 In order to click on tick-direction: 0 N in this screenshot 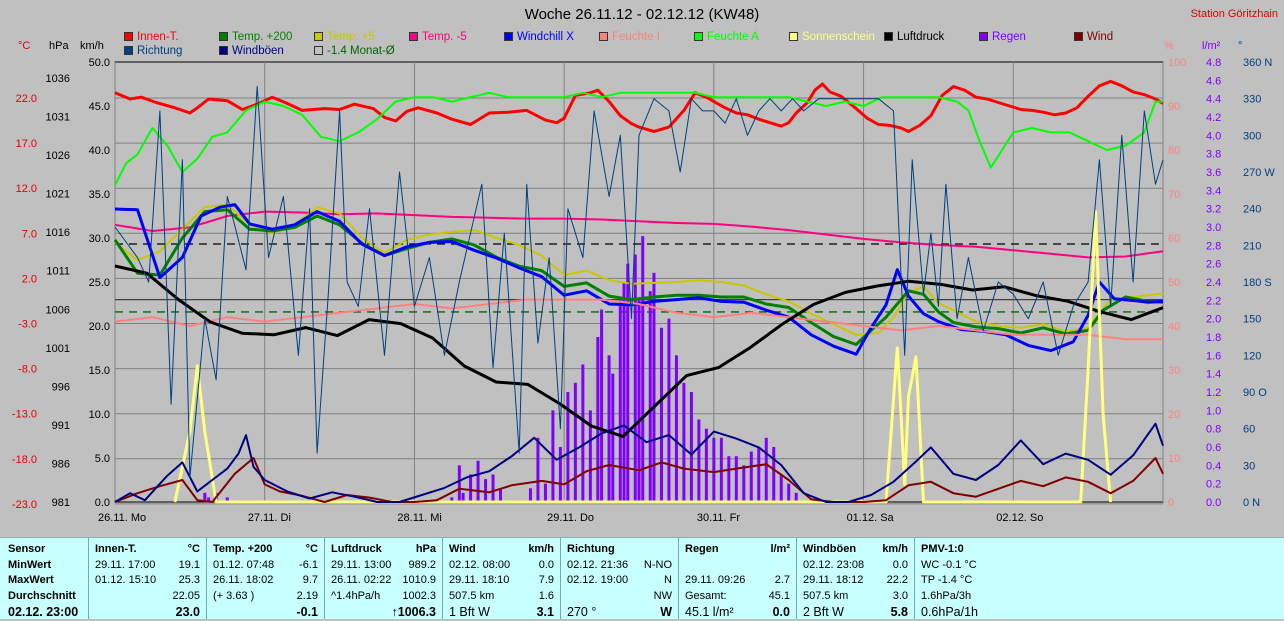, I will do `click(1251, 503)`.